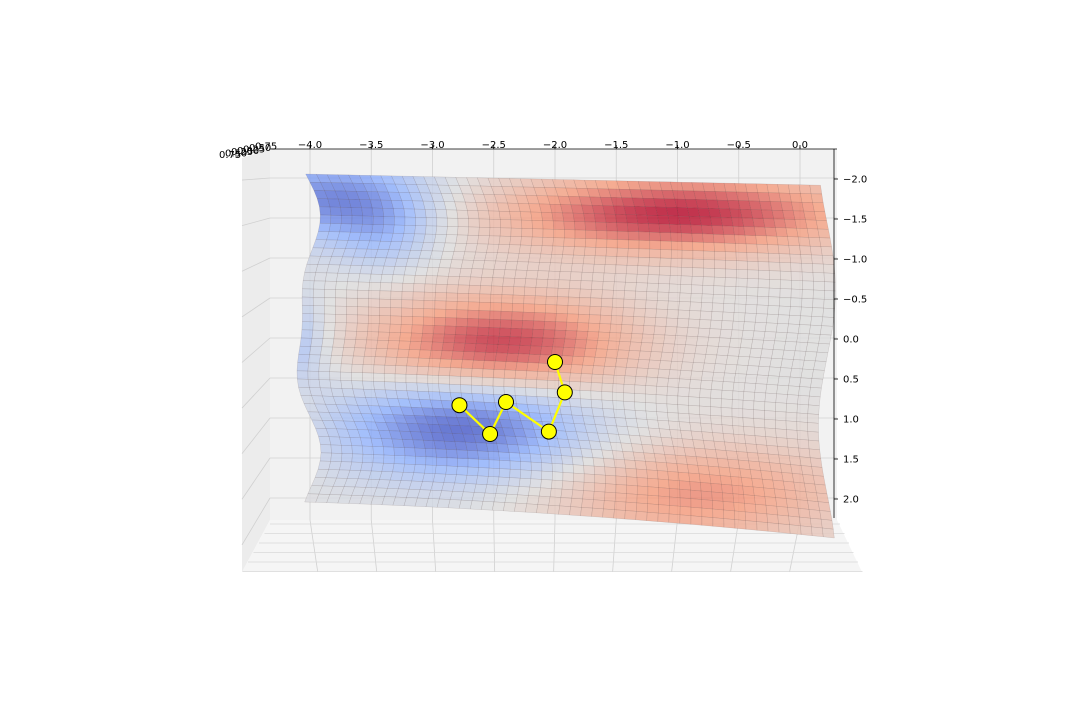  Describe the element at coordinates (855, 220) in the screenshot. I see `y-tick-label: −1.5` at that location.